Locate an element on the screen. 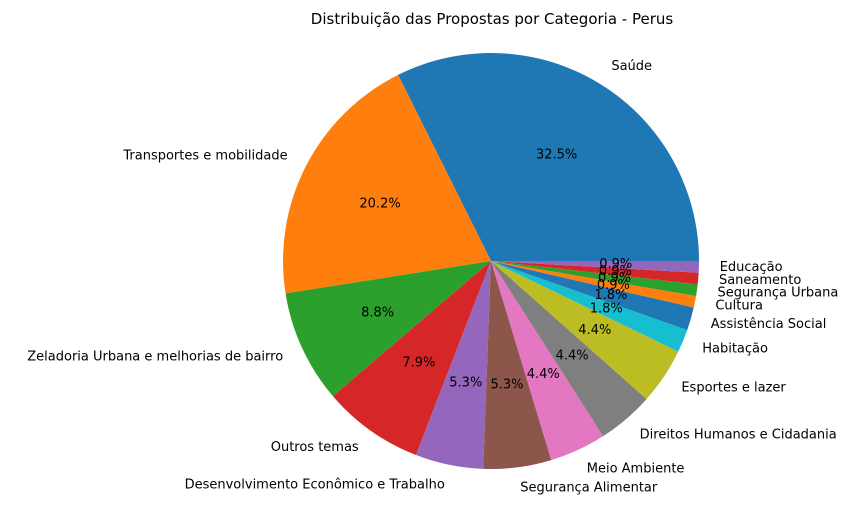  slice-percent-saude: 32.5% is located at coordinates (556, 154).